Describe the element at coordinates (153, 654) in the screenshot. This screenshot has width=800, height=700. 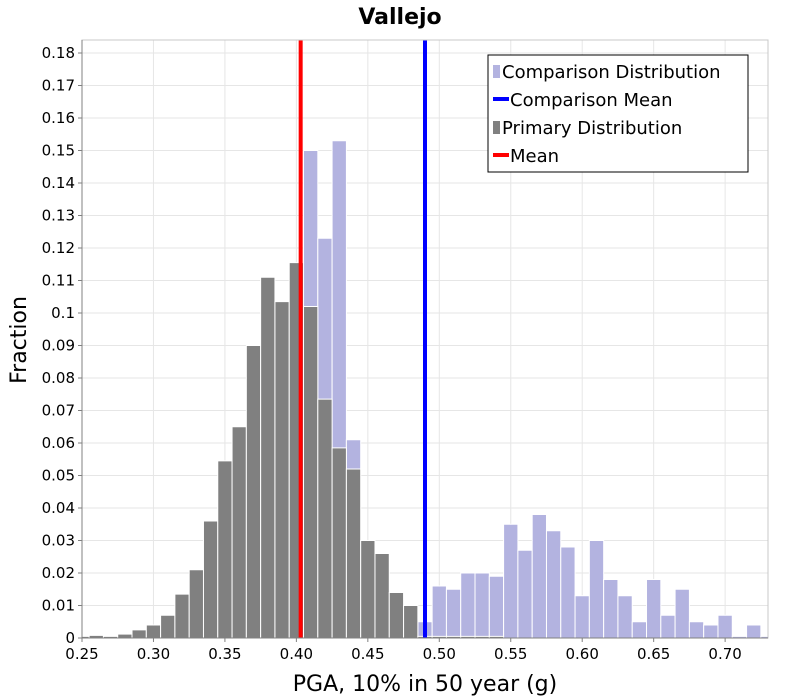
I see `x-tick-label: 0.30` at that location.